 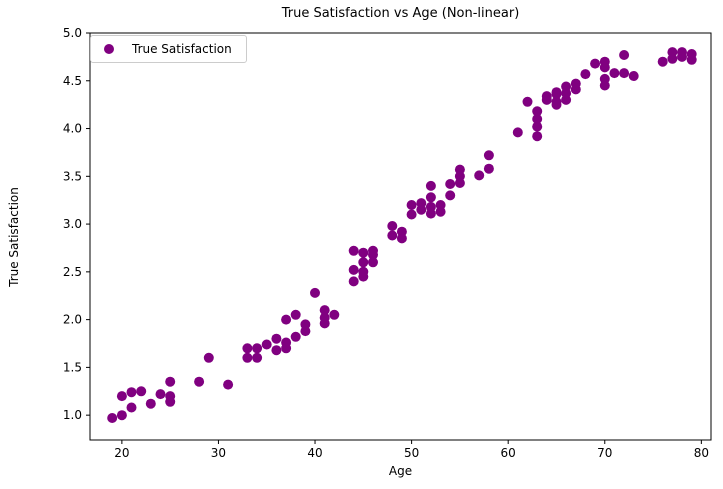 What do you see at coordinates (218, 453) in the screenshot?
I see `x-tick-label: 30` at bounding box center [218, 453].